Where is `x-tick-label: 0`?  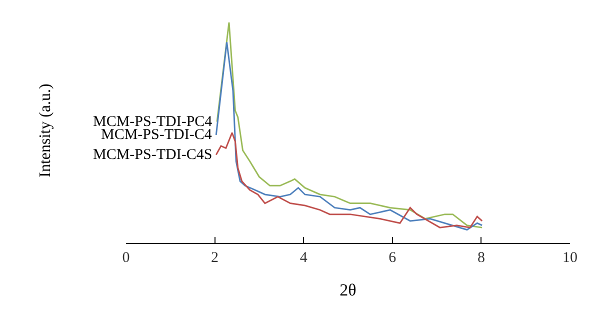
x-tick-label: 0 is located at coordinates (126, 258).